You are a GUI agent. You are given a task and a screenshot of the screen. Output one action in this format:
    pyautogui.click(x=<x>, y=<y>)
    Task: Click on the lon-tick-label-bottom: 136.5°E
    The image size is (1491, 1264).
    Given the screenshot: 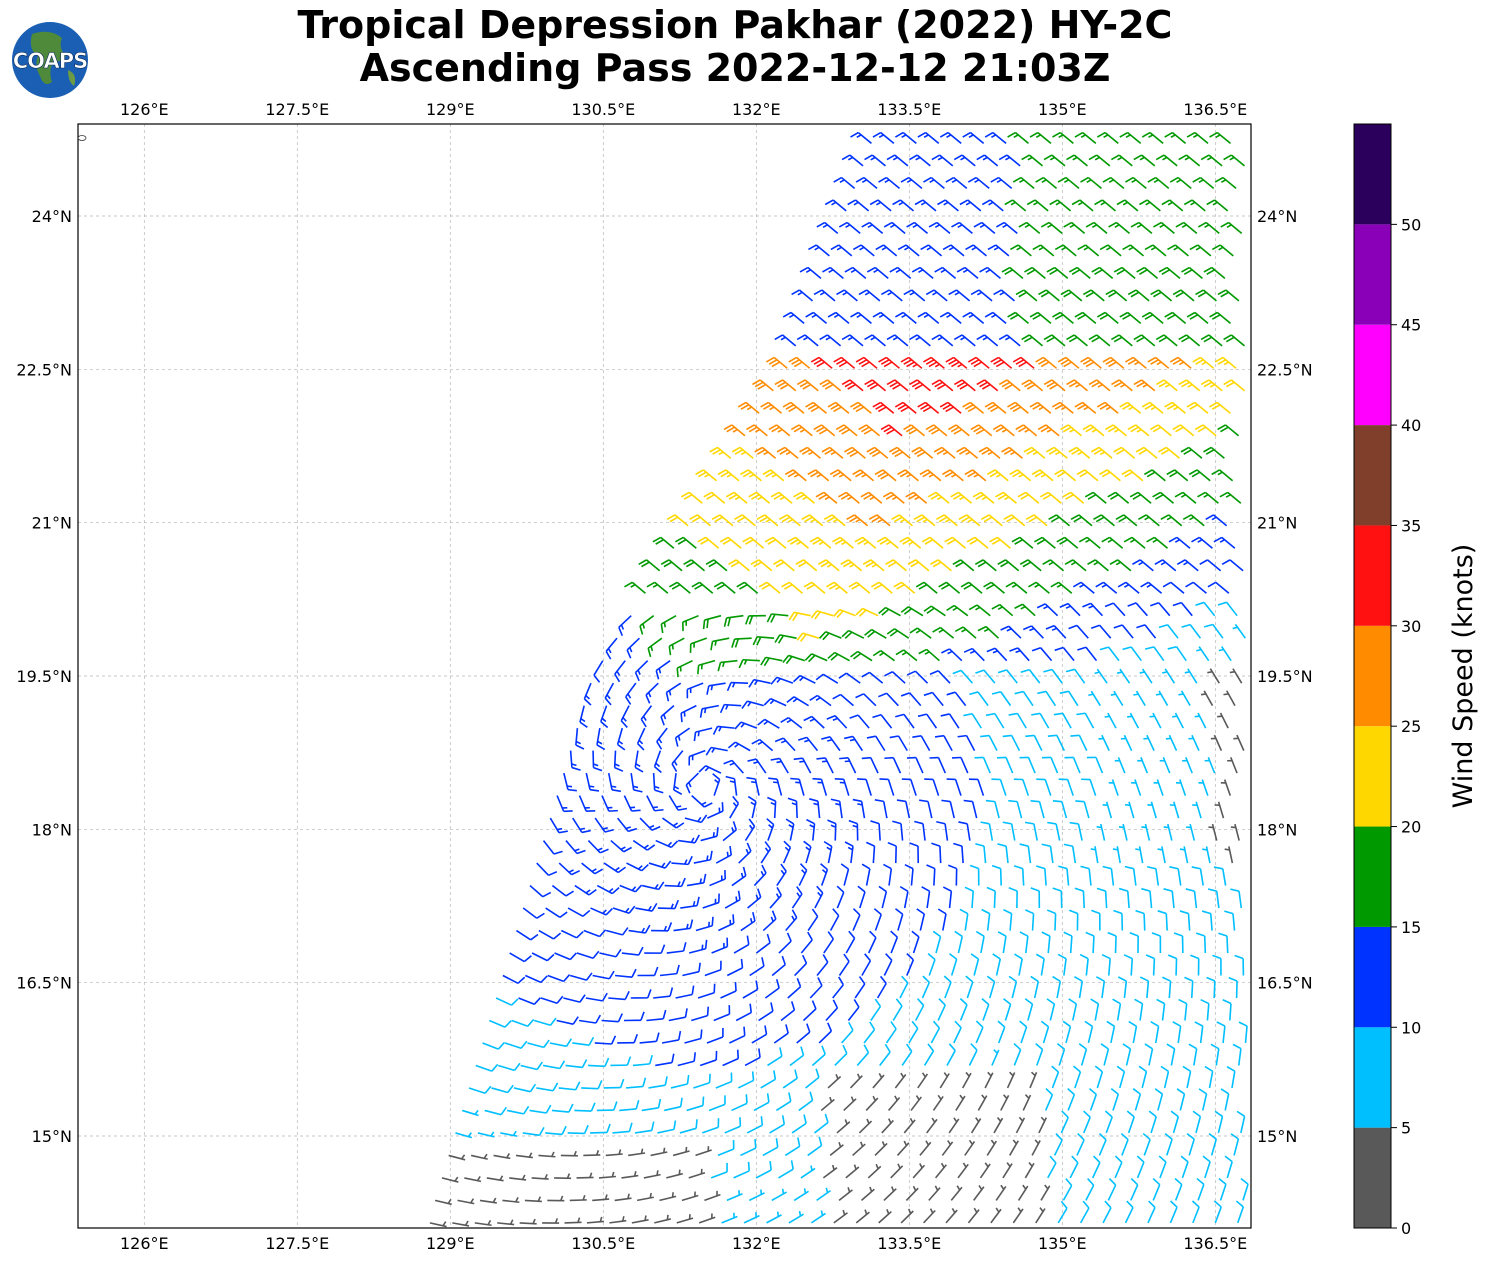 What is the action you would take?
    pyautogui.click(x=1215, y=1243)
    